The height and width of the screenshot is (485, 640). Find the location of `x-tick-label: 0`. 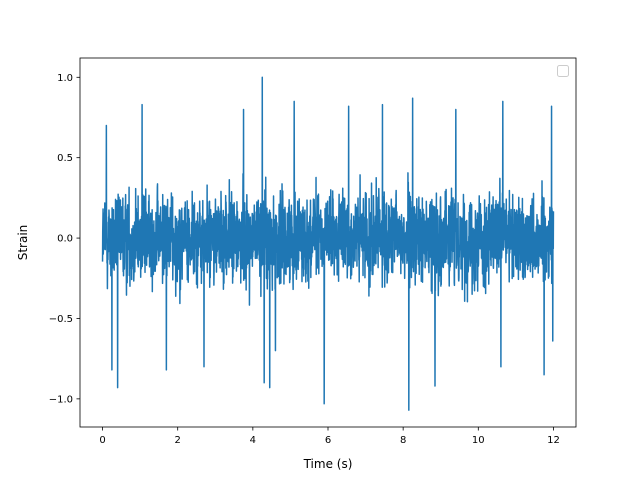

x-tick-label: 0 is located at coordinates (102, 440).